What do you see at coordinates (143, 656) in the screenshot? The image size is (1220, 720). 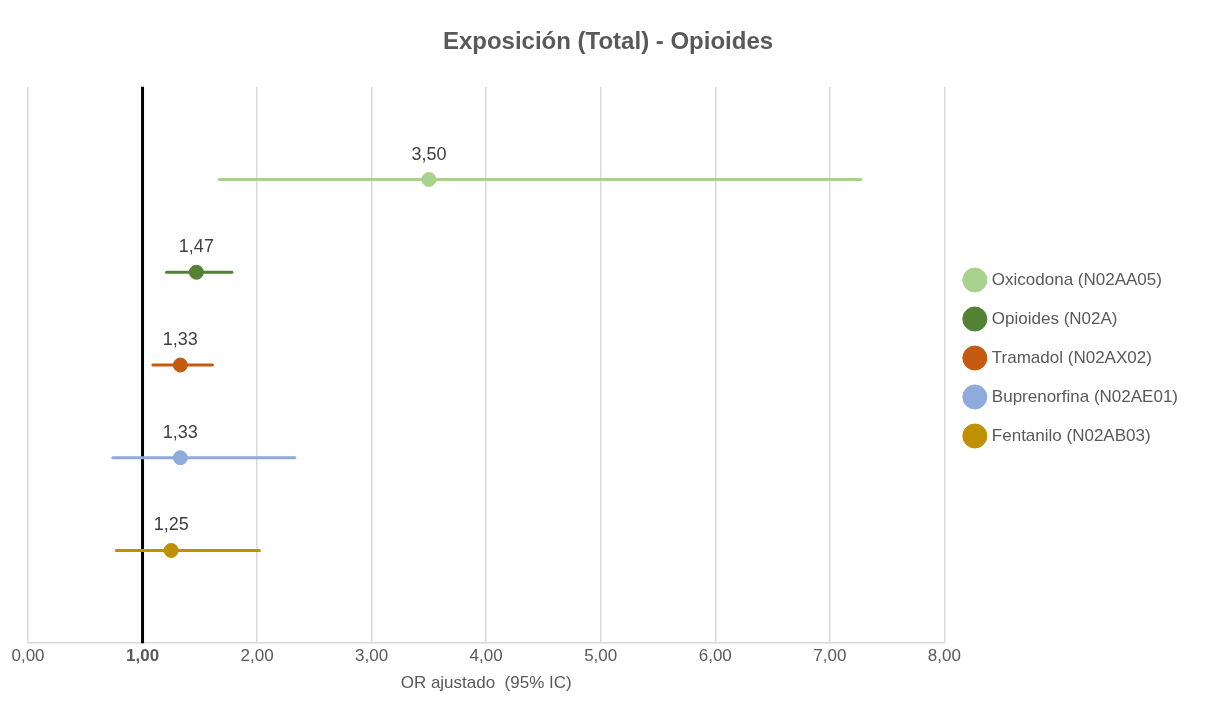 I see `x-tick-label: 1,00` at bounding box center [143, 656].